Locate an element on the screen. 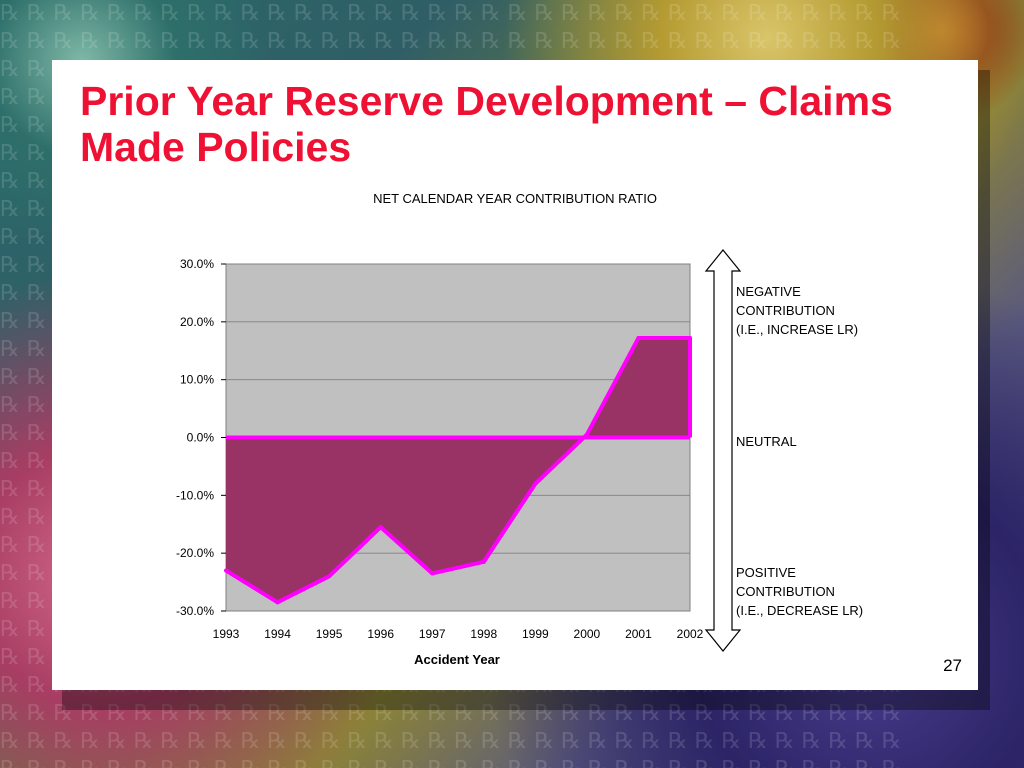  y-axis: 30.0% 20.0% 10.0% 0.0% -10.0% -20.0% -30.0% is located at coordinates (201, 437).